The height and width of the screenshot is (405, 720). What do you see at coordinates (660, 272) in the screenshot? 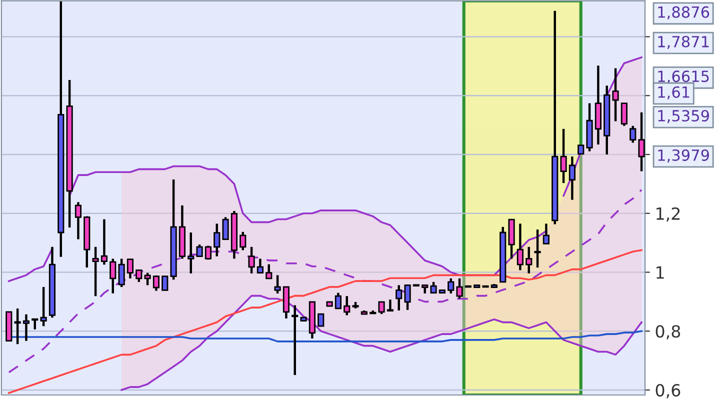
I see `y-tick-label: 1` at bounding box center [660, 272].